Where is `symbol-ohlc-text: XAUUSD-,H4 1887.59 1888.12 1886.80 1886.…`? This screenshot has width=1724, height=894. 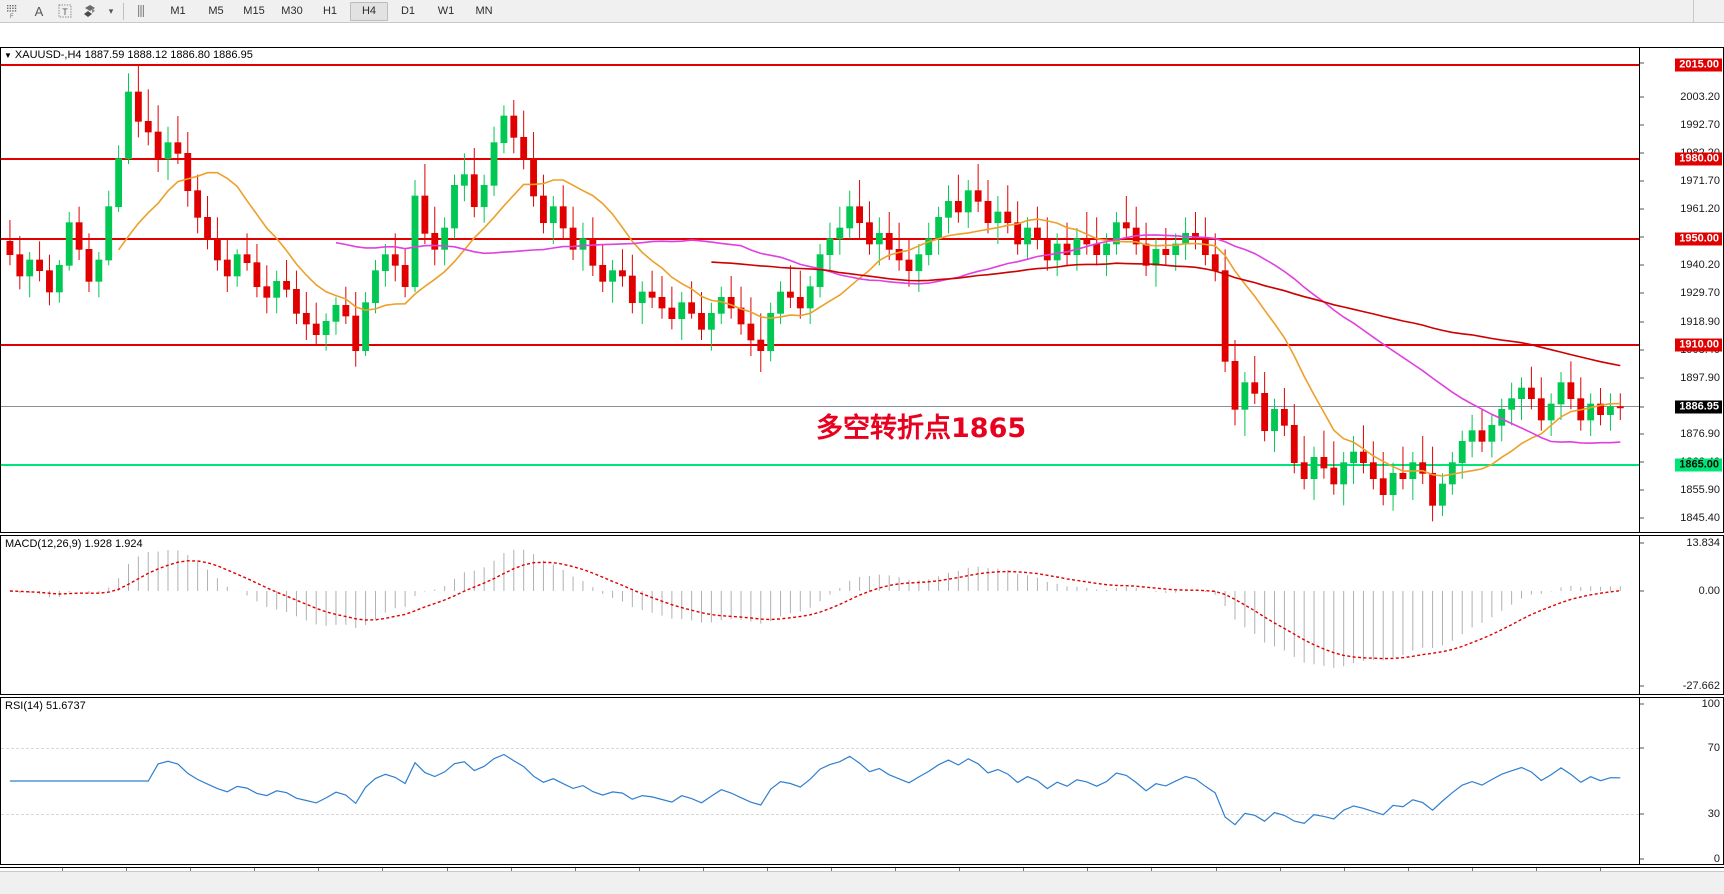
symbol-ohlc-text: XAUUSD-,H4 1887.59 1888.12 1886.80 1886.… is located at coordinates (133, 55).